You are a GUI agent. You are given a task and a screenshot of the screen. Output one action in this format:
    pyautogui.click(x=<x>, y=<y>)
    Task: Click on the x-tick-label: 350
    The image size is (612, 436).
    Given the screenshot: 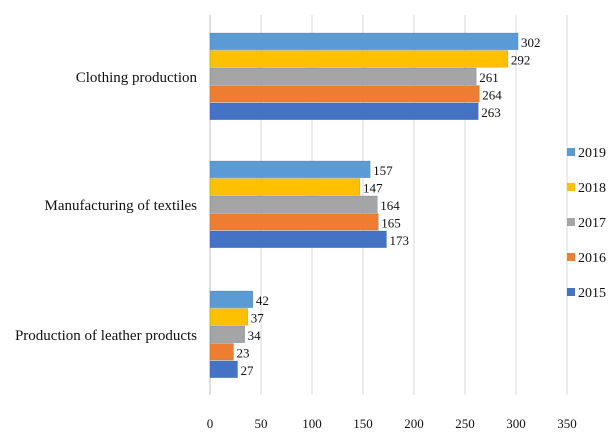 What is the action you would take?
    pyautogui.click(x=567, y=423)
    